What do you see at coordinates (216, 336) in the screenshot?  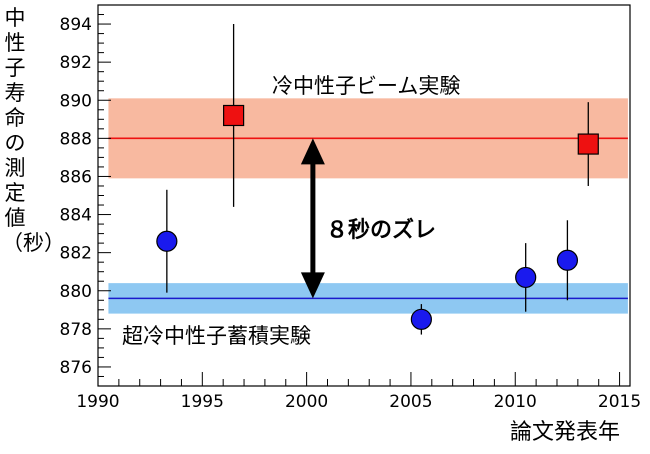 I see `ucn-storage-experiment-label: 超冷中性子蓄積実験` at bounding box center [216, 336].